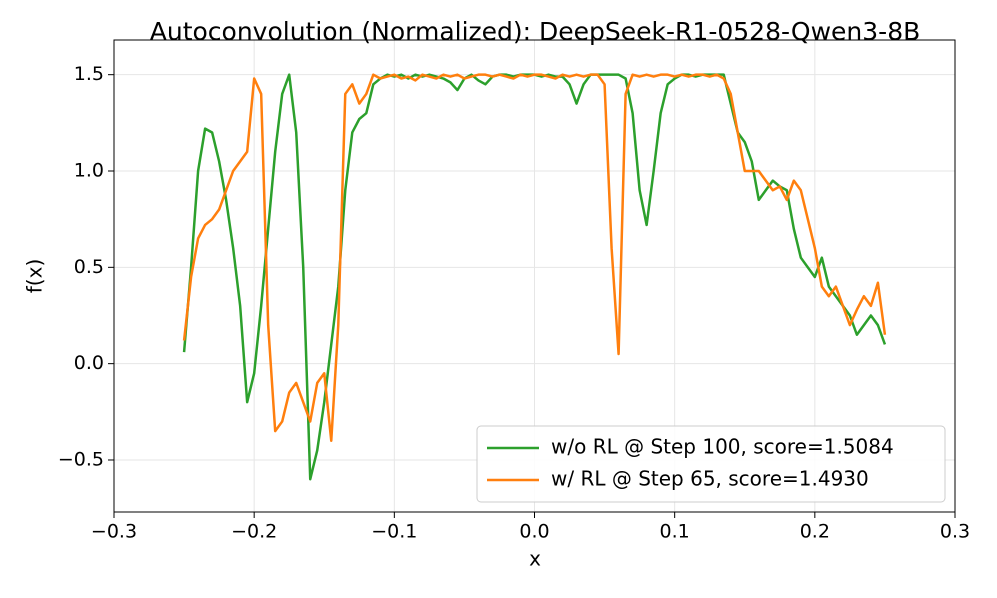 The image size is (997, 598). I want to click on y-tick-label: 0.0, so click(89, 363).